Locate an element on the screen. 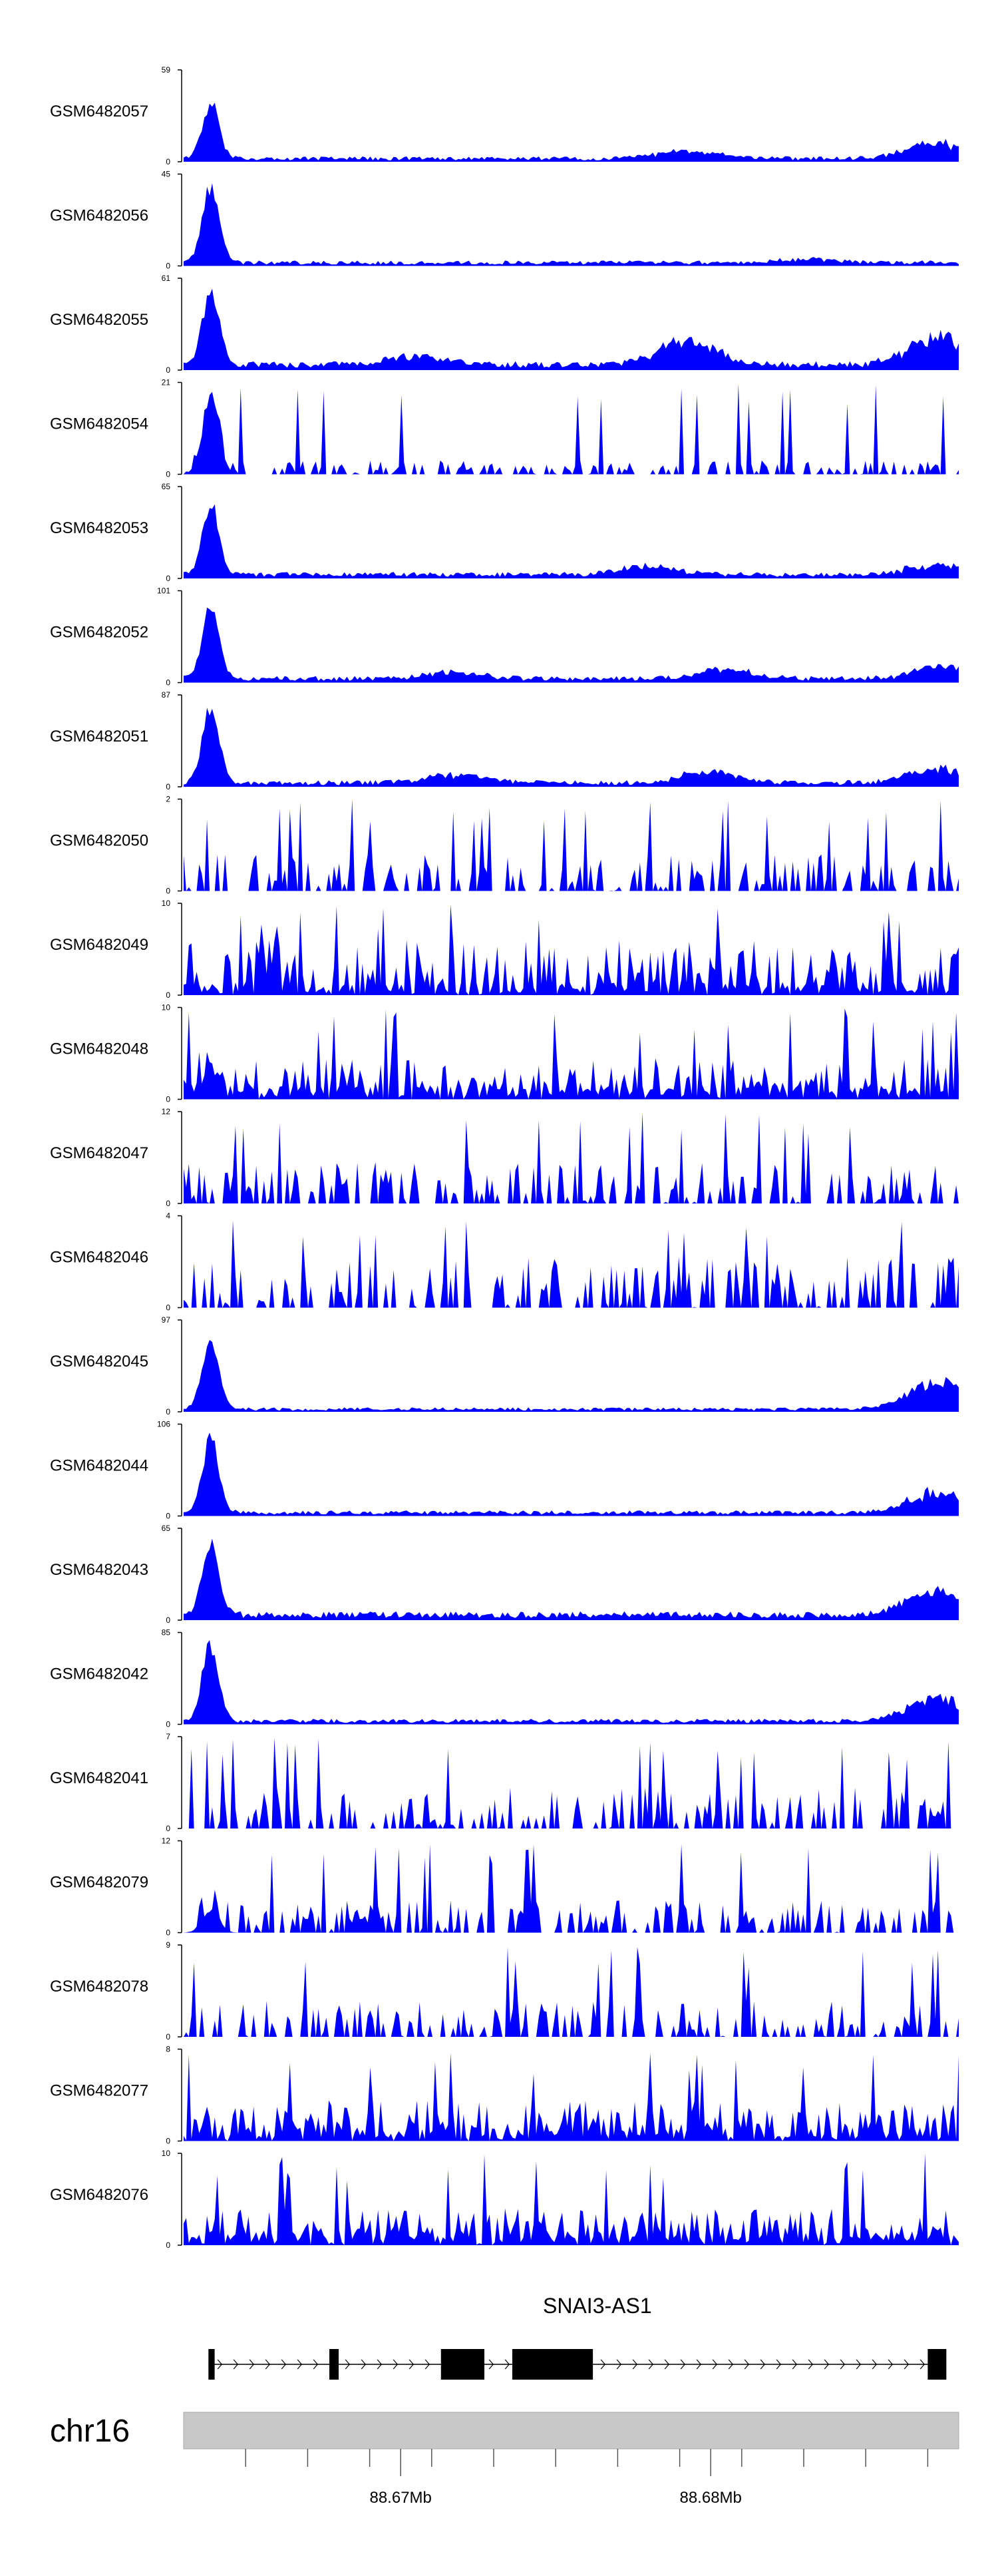 The height and width of the screenshot is (2576, 998). track-label: GSM6482077 is located at coordinates (99, 2091).